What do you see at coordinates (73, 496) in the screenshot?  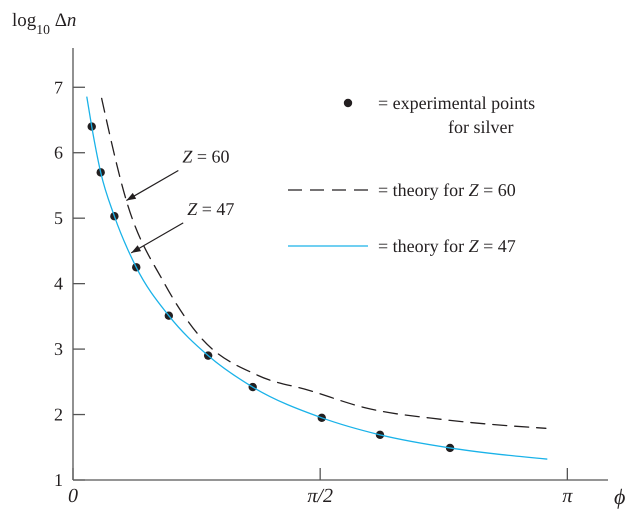 I see `x-tick-label: 0` at bounding box center [73, 496].